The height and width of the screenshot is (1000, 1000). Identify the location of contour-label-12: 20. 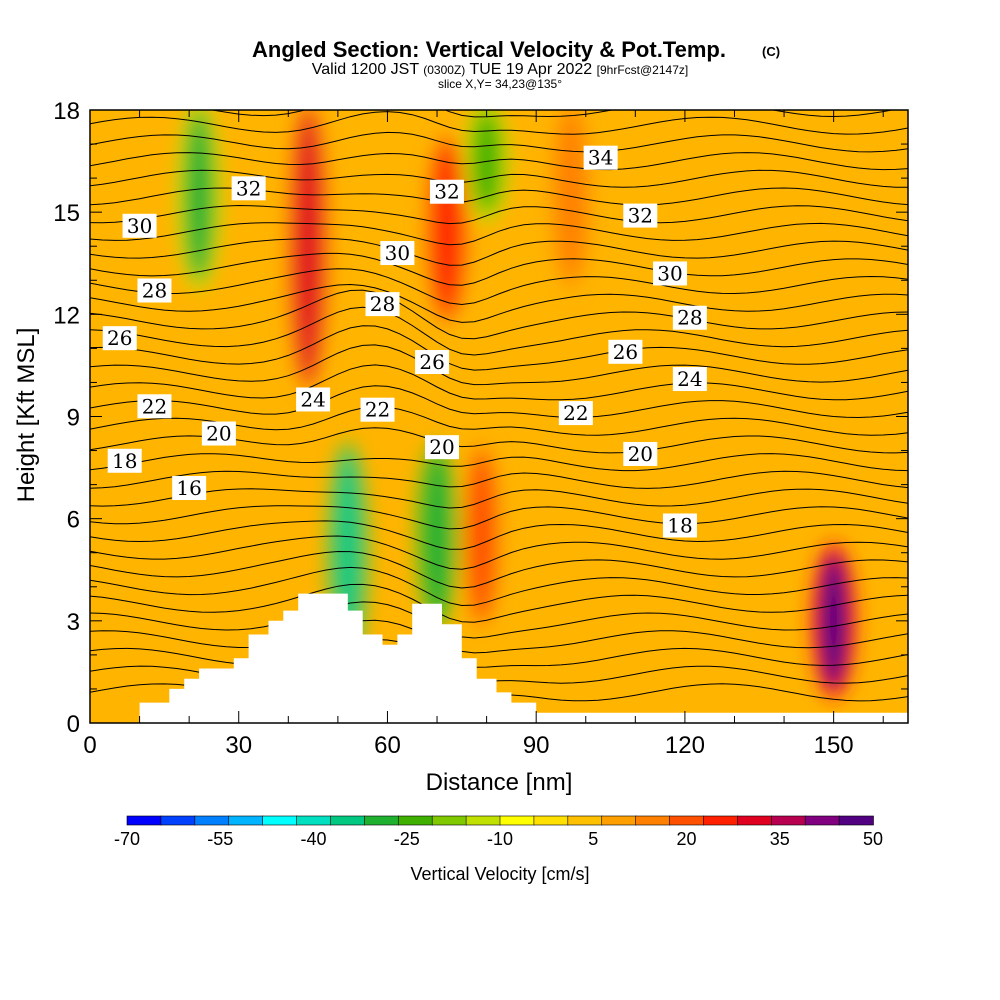
(441, 447).